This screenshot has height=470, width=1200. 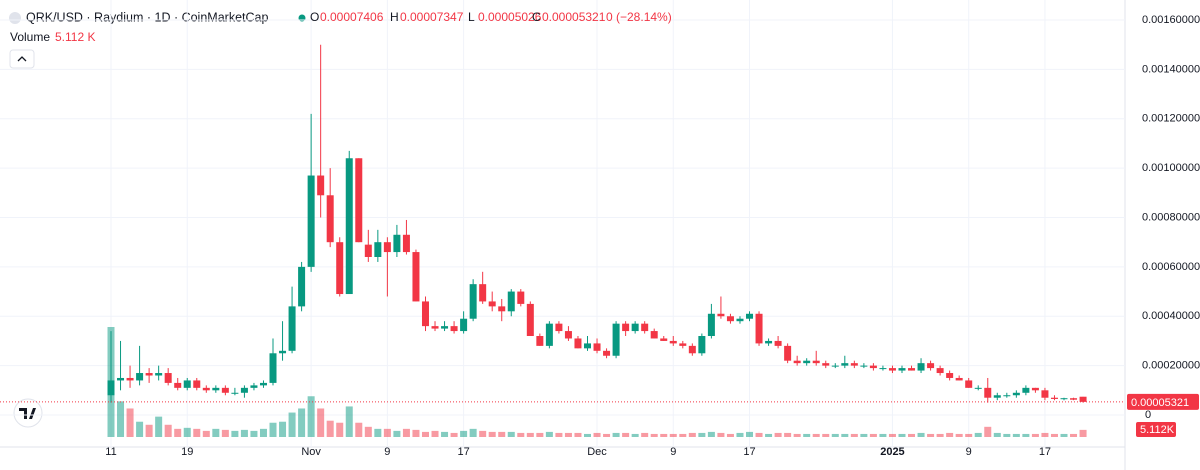 What do you see at coordinates (147, 17) in the screenshot?
I see `chart-title: QRK/USD · Raydium · 1D · CoinMarketCap` at bounding box center [147, 17].